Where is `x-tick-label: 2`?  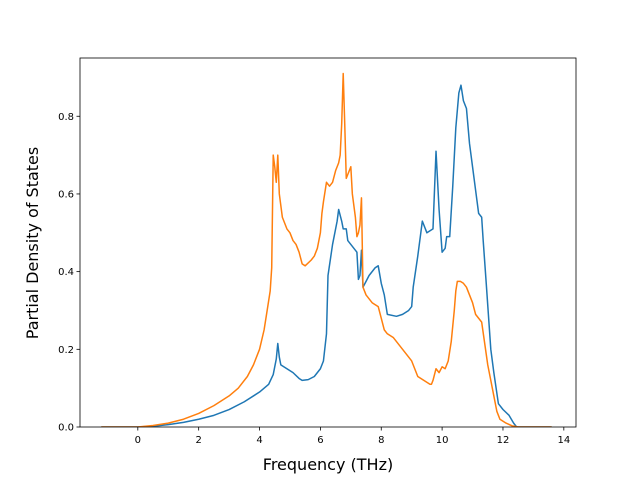 x-tick-label: 2 is located at coordinates (198, 440).